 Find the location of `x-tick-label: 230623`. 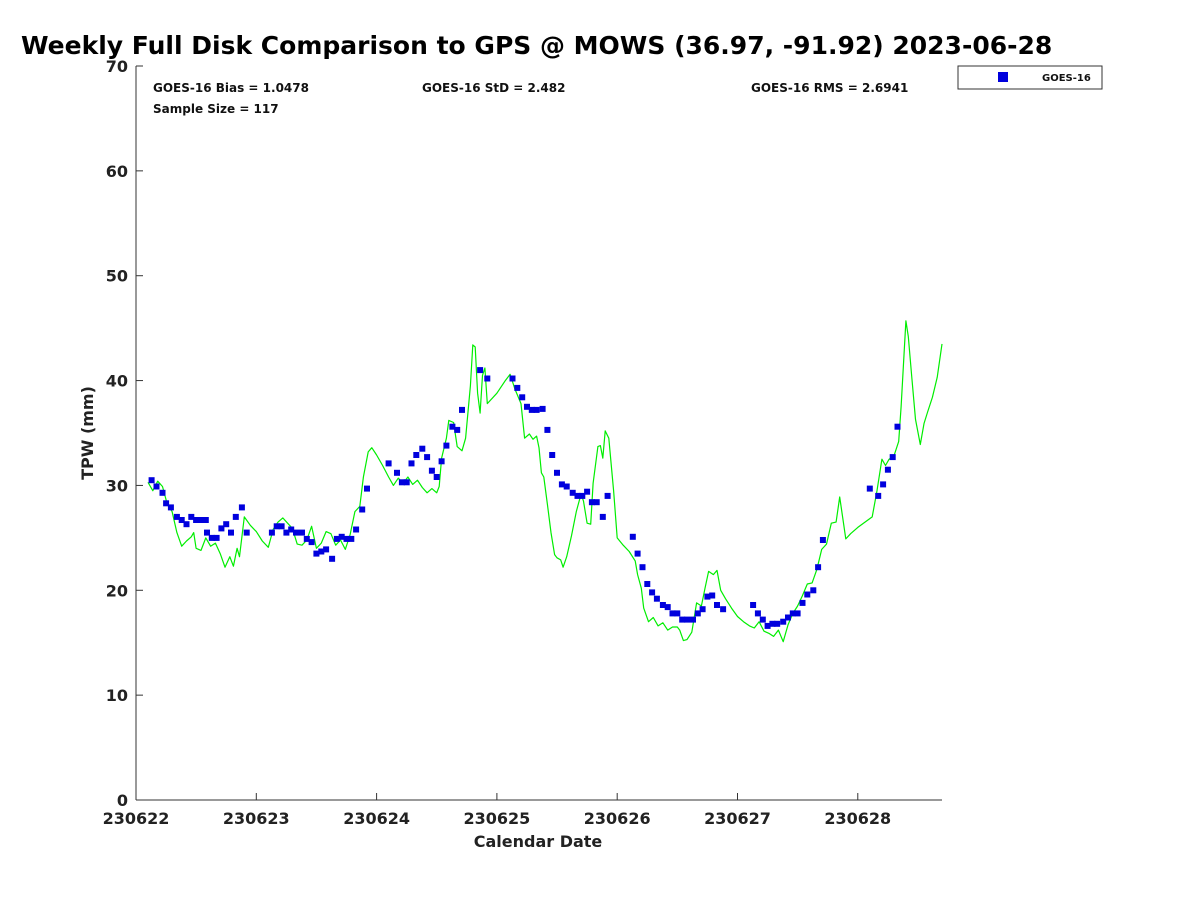

x-tick-label: 230623 is located at coordinates (256, 818).